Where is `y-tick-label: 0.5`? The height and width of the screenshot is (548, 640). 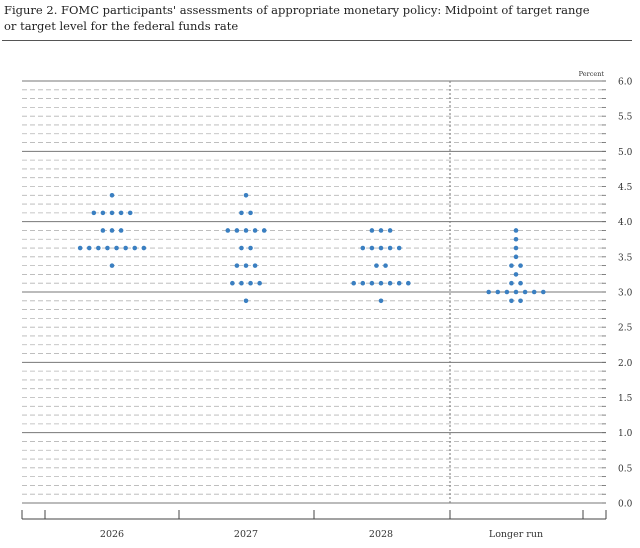 y-tick-label: 0.5 is located at coordinates (625, 469).